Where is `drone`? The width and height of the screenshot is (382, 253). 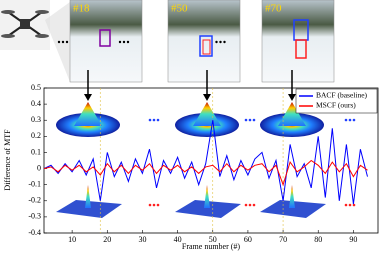 drone is located at coordinates (25, 25).